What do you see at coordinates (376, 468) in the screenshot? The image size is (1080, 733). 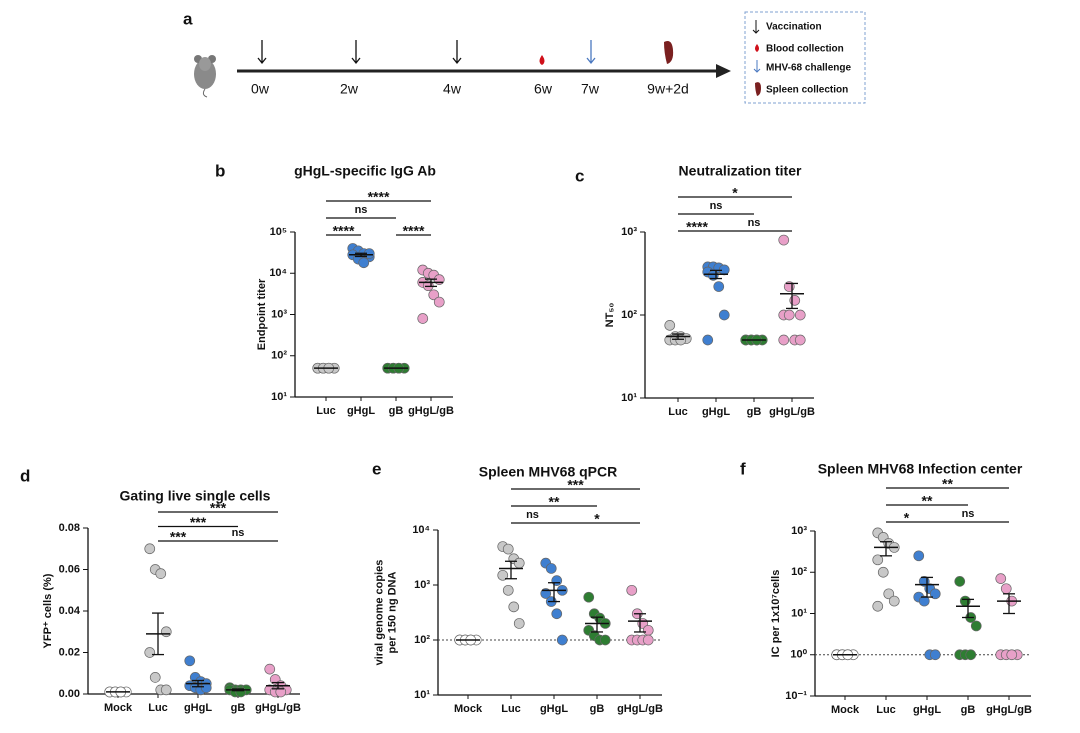 I see `panel-letter: e` at bounding box center [376, 468].